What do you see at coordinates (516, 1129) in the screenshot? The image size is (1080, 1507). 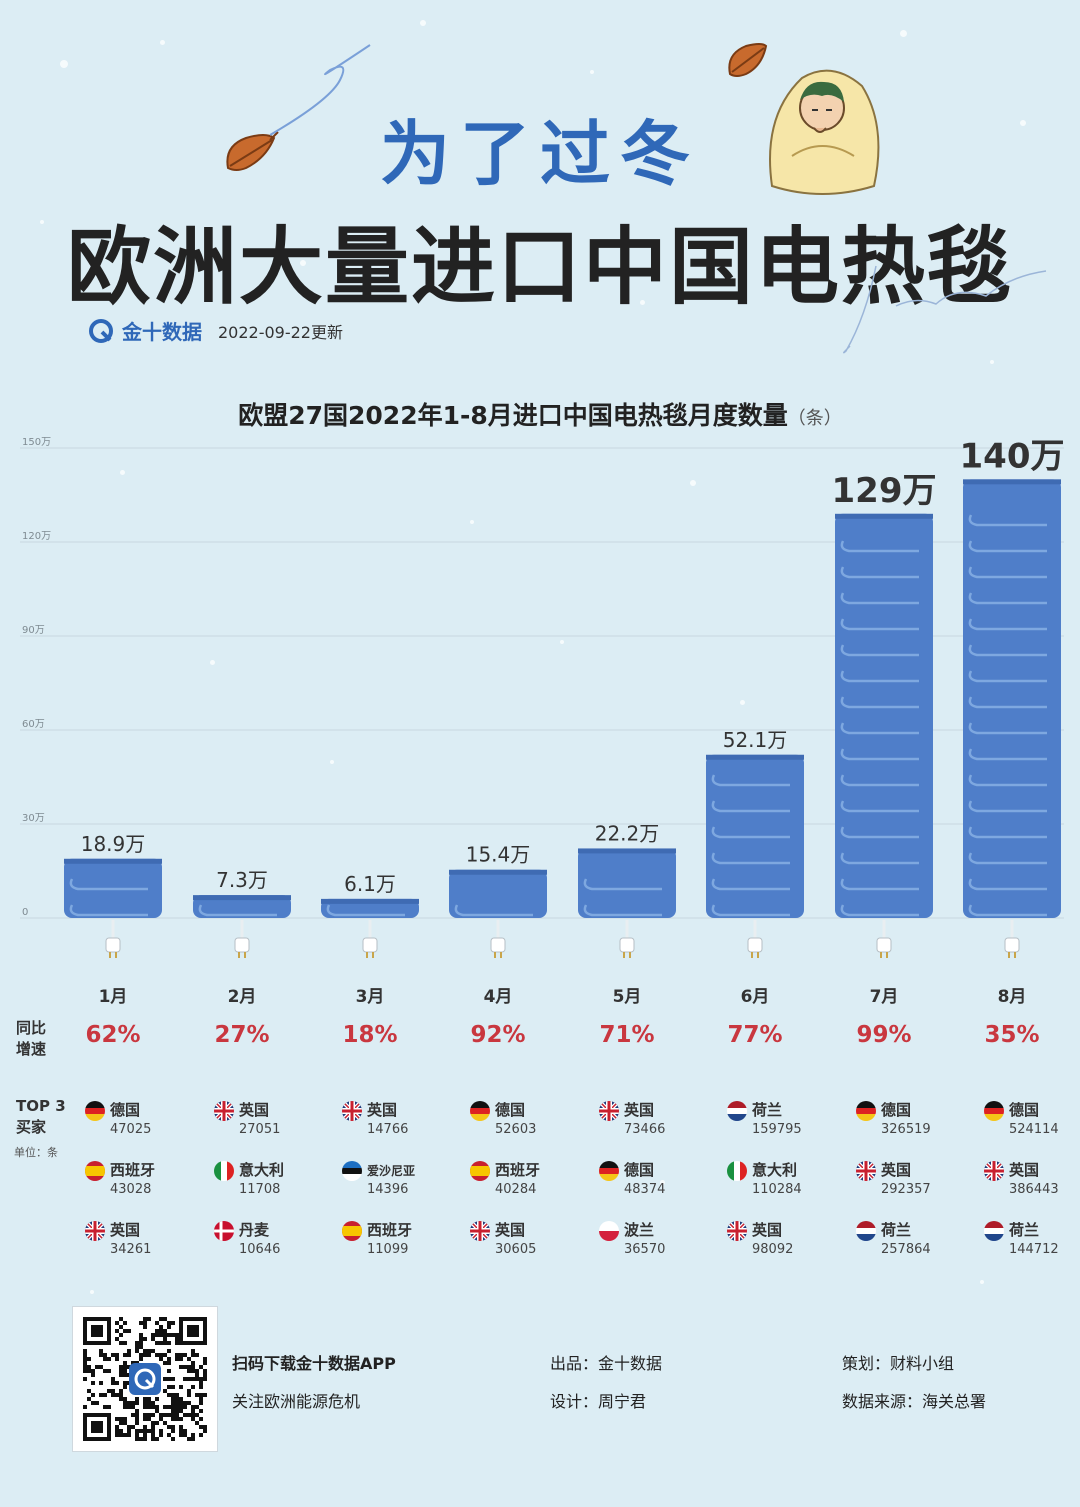 I see `buyer-quantity: 52603` at bounding box center [516, 1129].